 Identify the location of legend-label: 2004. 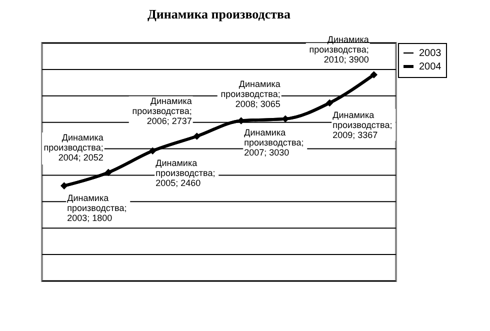
(430, 67).